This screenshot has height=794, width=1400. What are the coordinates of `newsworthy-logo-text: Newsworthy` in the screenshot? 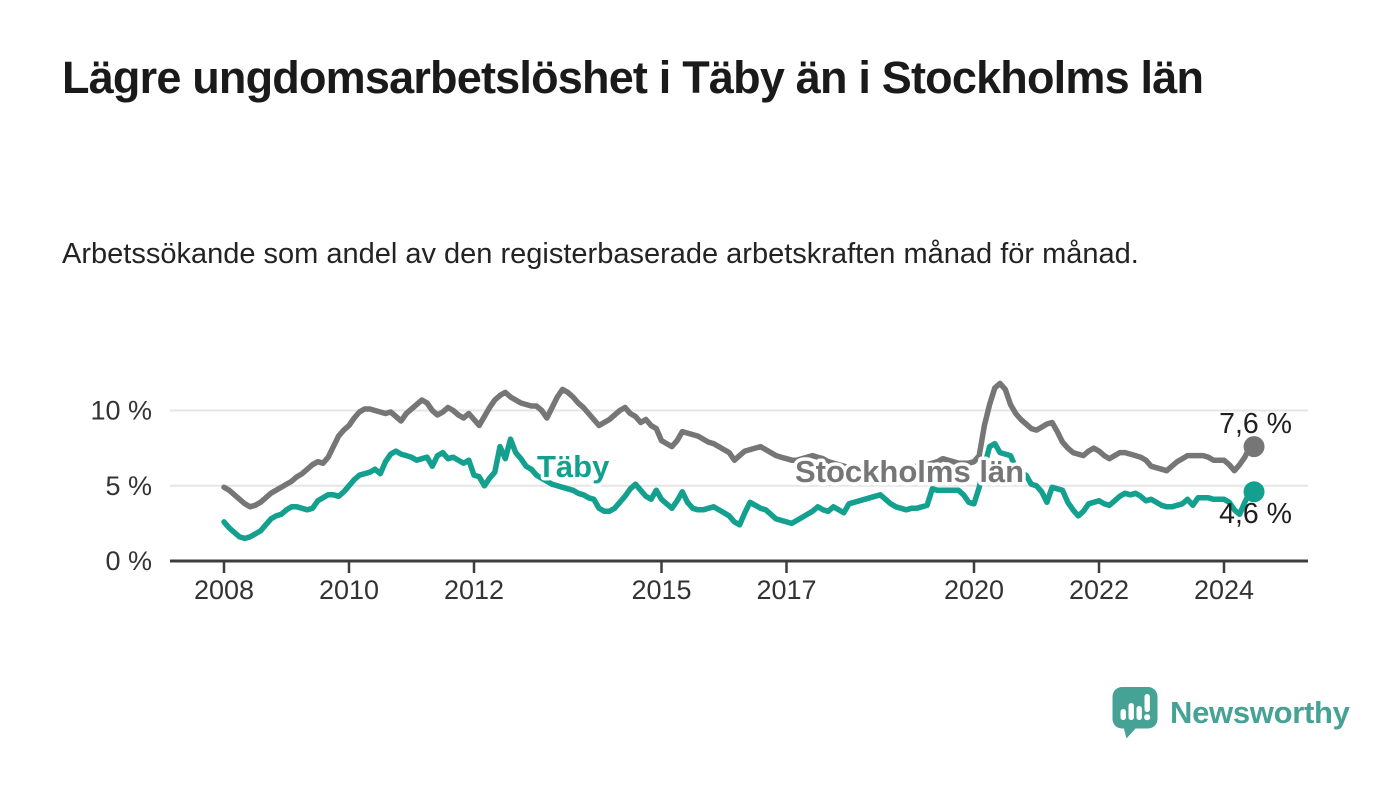 It's located at (1260, 712).